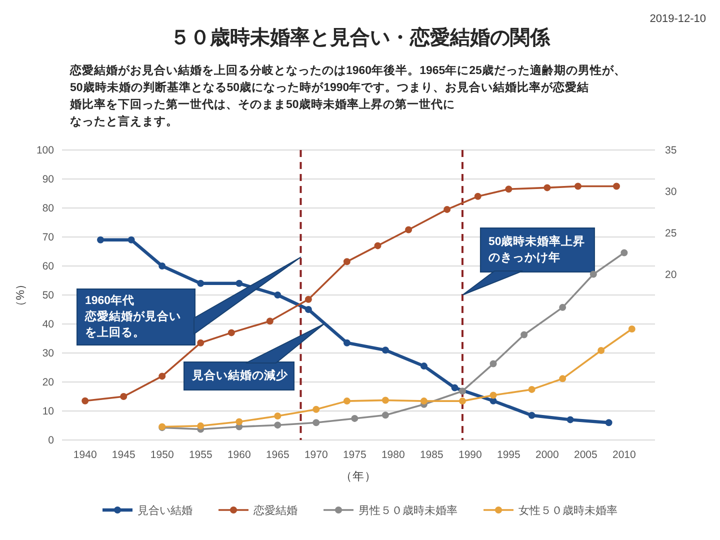  Describe the element at coordinates (48, 180) in the screenshot. I see `y-tick-label: 90` at that location.